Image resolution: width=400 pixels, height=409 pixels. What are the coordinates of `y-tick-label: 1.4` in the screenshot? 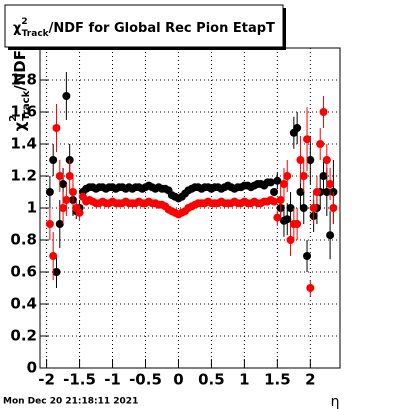 It's located at (23, 144).